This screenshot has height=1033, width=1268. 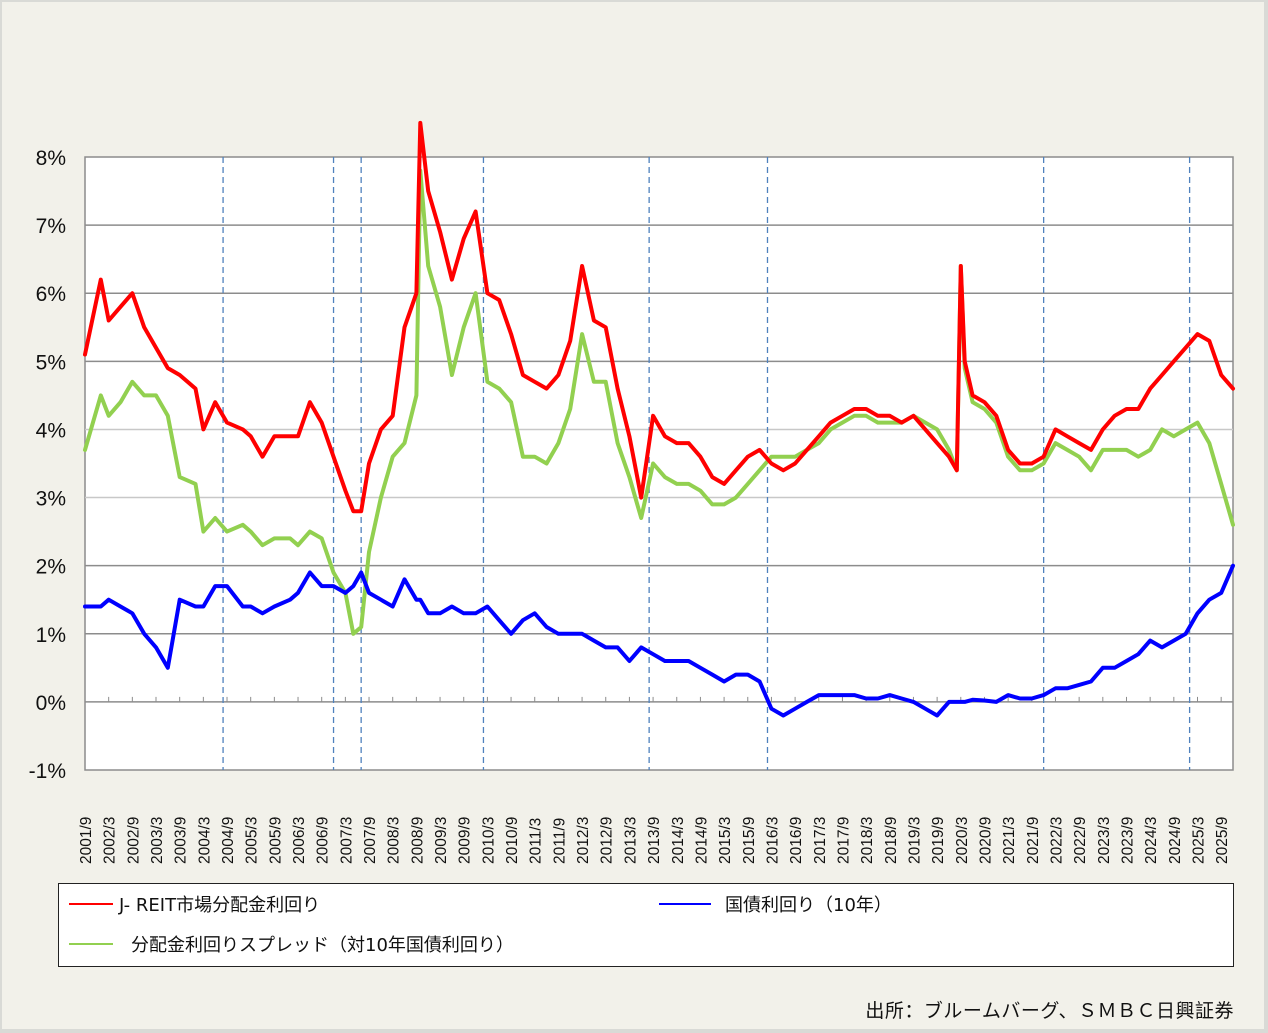 I want to click on source-note: 出所：ブルームバーグ、ＳＭＢＣ日興証券, so click(x=1049, y=1011).